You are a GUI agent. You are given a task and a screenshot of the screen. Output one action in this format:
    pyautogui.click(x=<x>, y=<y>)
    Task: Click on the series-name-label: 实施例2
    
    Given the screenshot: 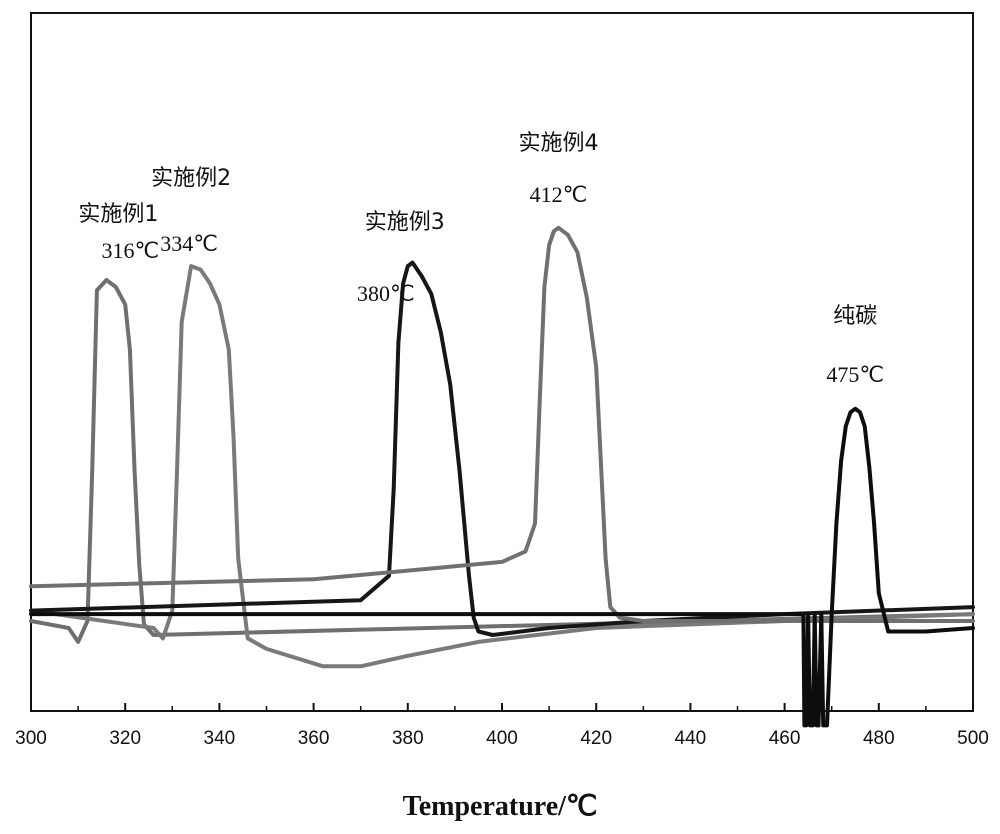 What is the action you would take?
    pyautogui.click(x=191, y=178)
    